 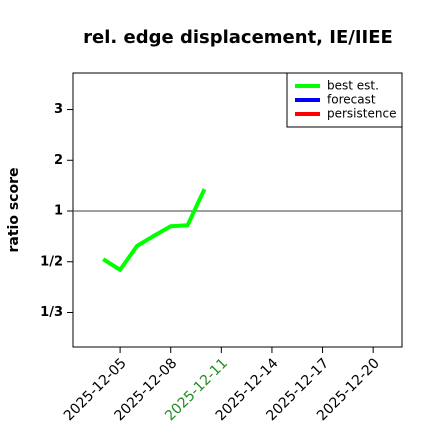 I want to click on y-tick-label: 1, so click(x=58, y=211).